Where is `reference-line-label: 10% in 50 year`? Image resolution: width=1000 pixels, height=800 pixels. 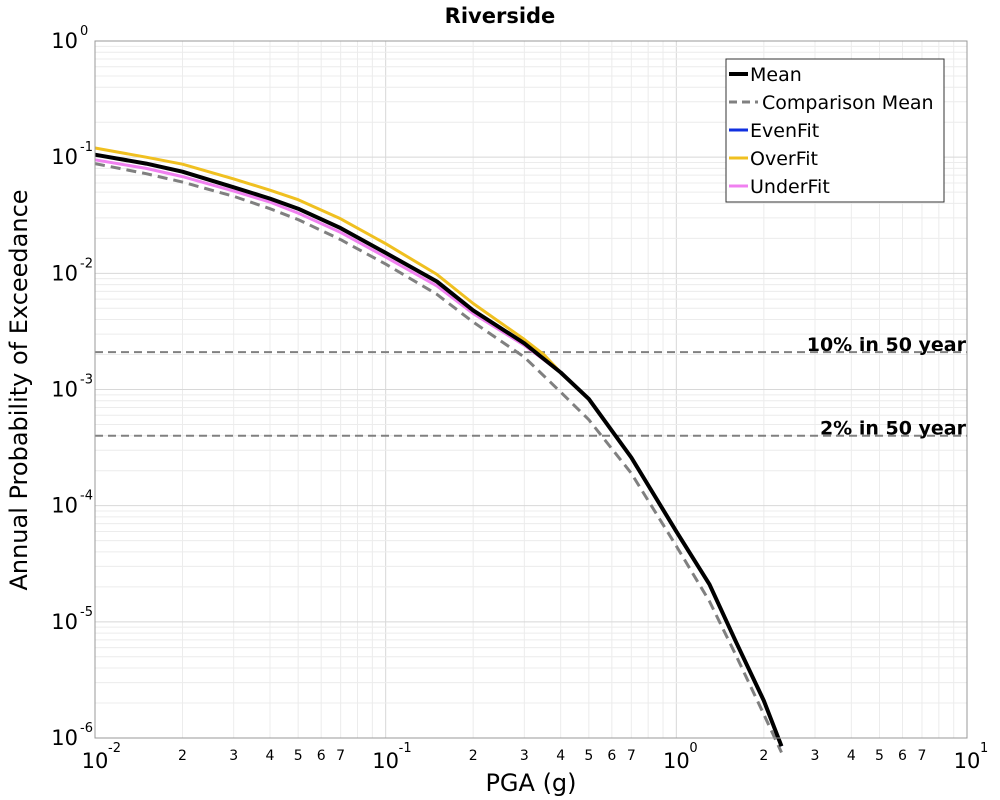 reference-line-label: 10% in 50 year is located at coordinates (887, 345).